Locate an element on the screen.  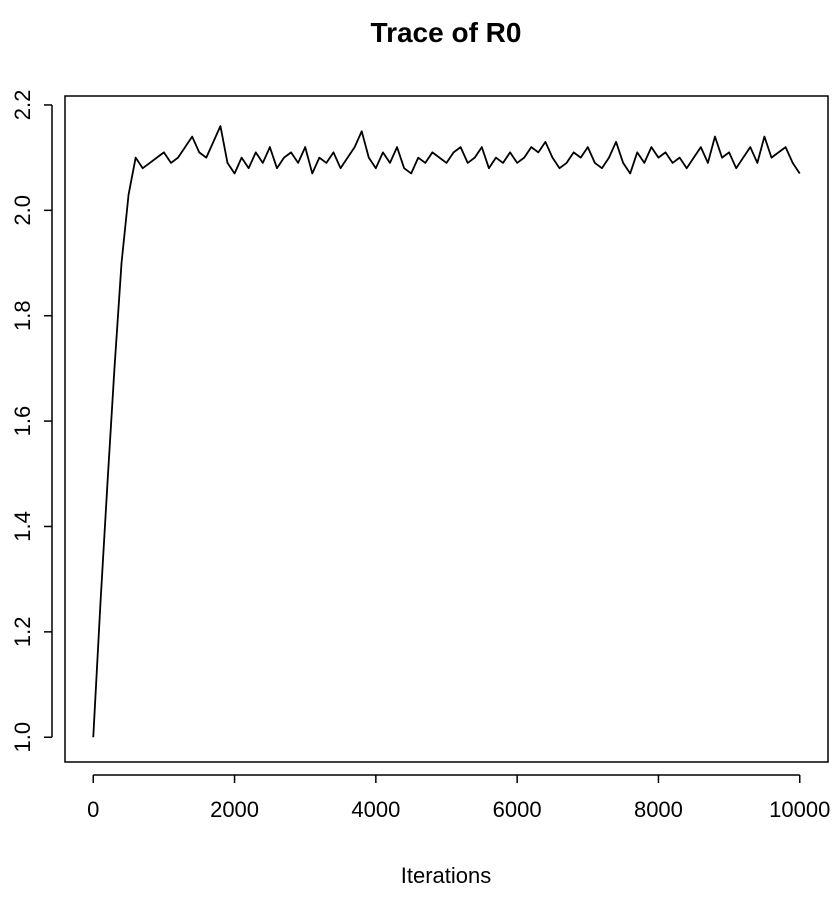
x-tick-label: 2000 is located at coordinates (234, 809).